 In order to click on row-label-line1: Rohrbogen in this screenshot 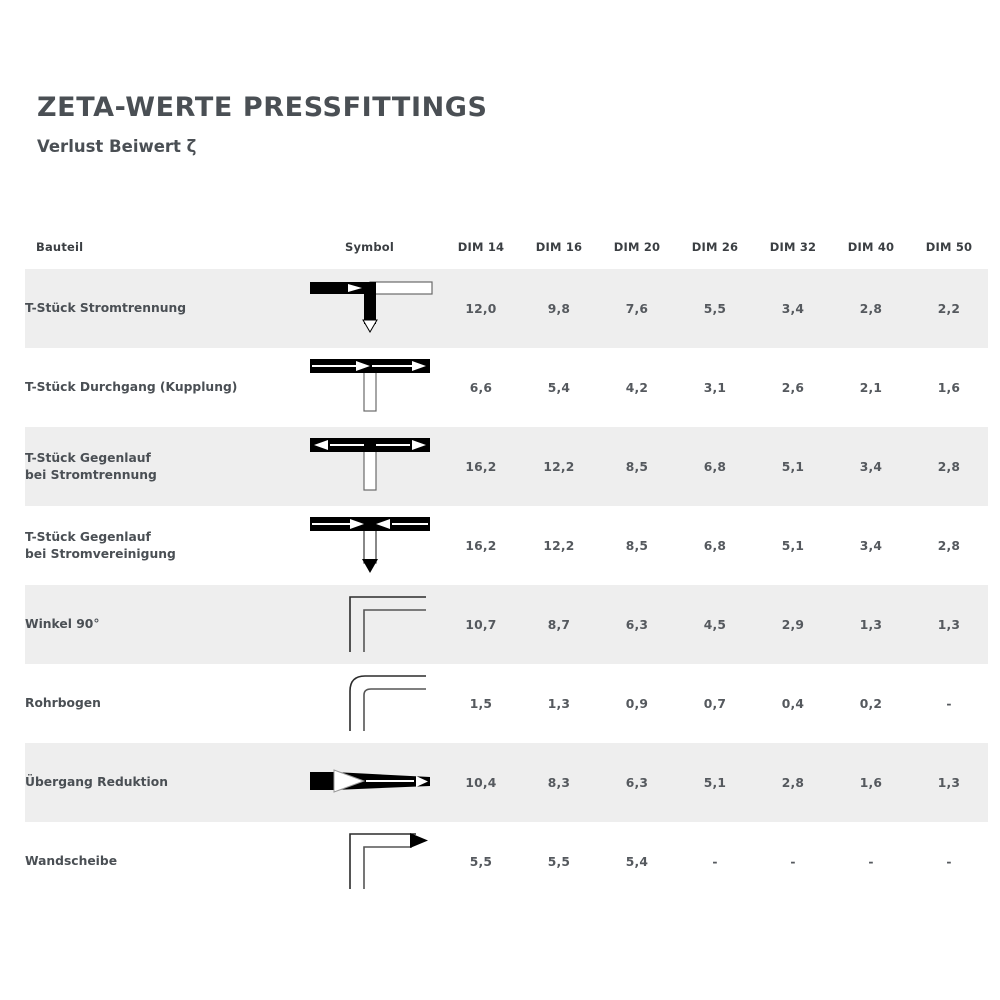, I will do `click(63, 703)`.